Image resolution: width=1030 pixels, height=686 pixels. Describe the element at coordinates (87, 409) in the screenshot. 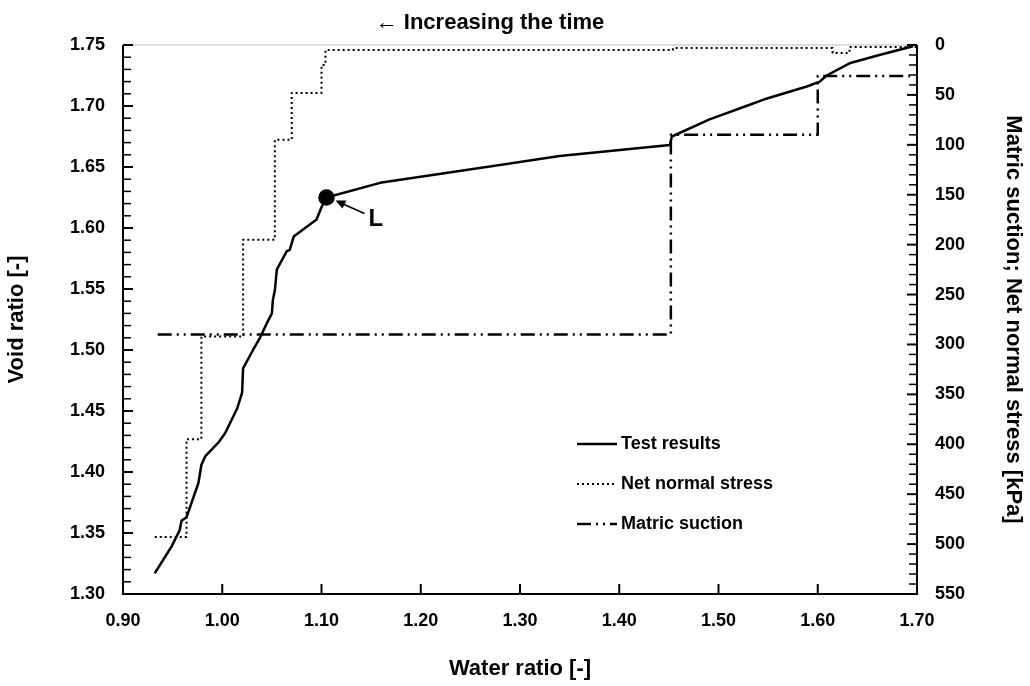

I see `y-tick-label: 1.45` at that location.